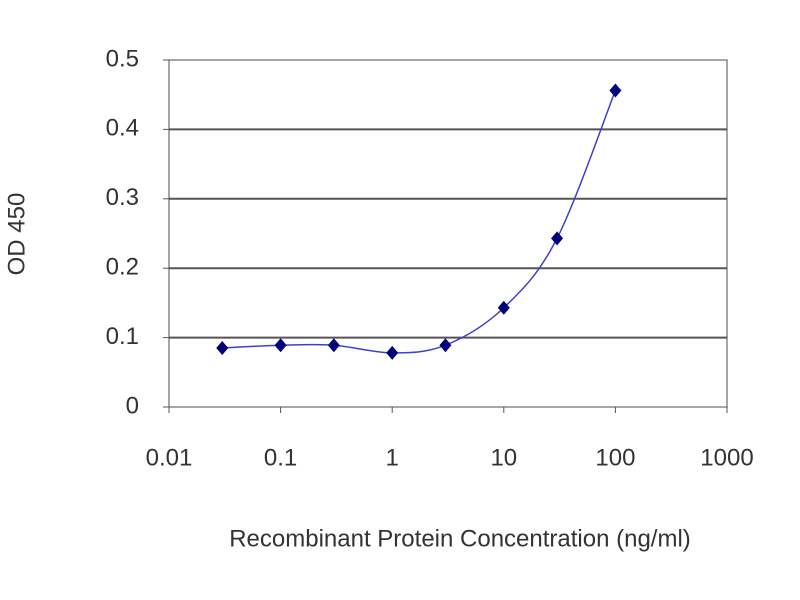  Describe the element at coordinates (122, 267) in the screenshot. I see `y-tick-label: 0.2` at that location.